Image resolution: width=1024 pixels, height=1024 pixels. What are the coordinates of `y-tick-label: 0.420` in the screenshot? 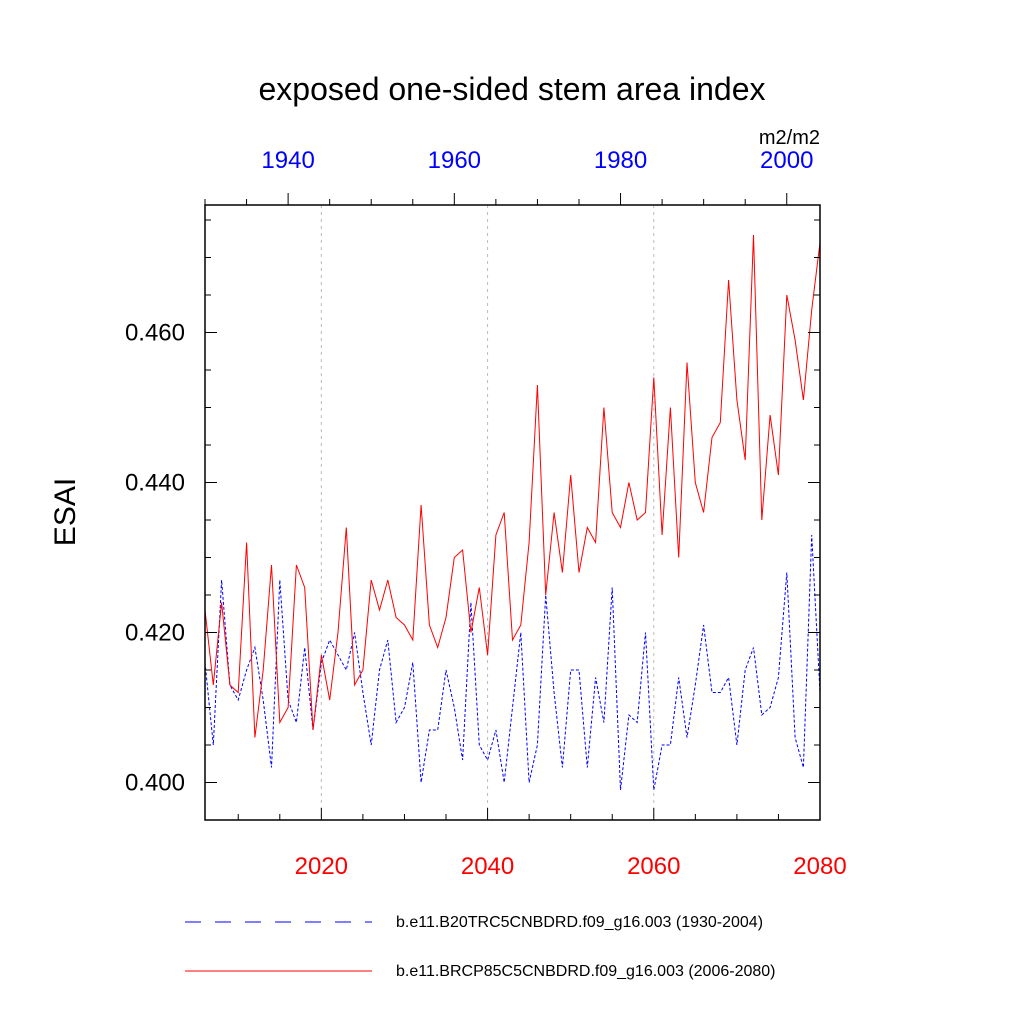 It's located at (155, 633).